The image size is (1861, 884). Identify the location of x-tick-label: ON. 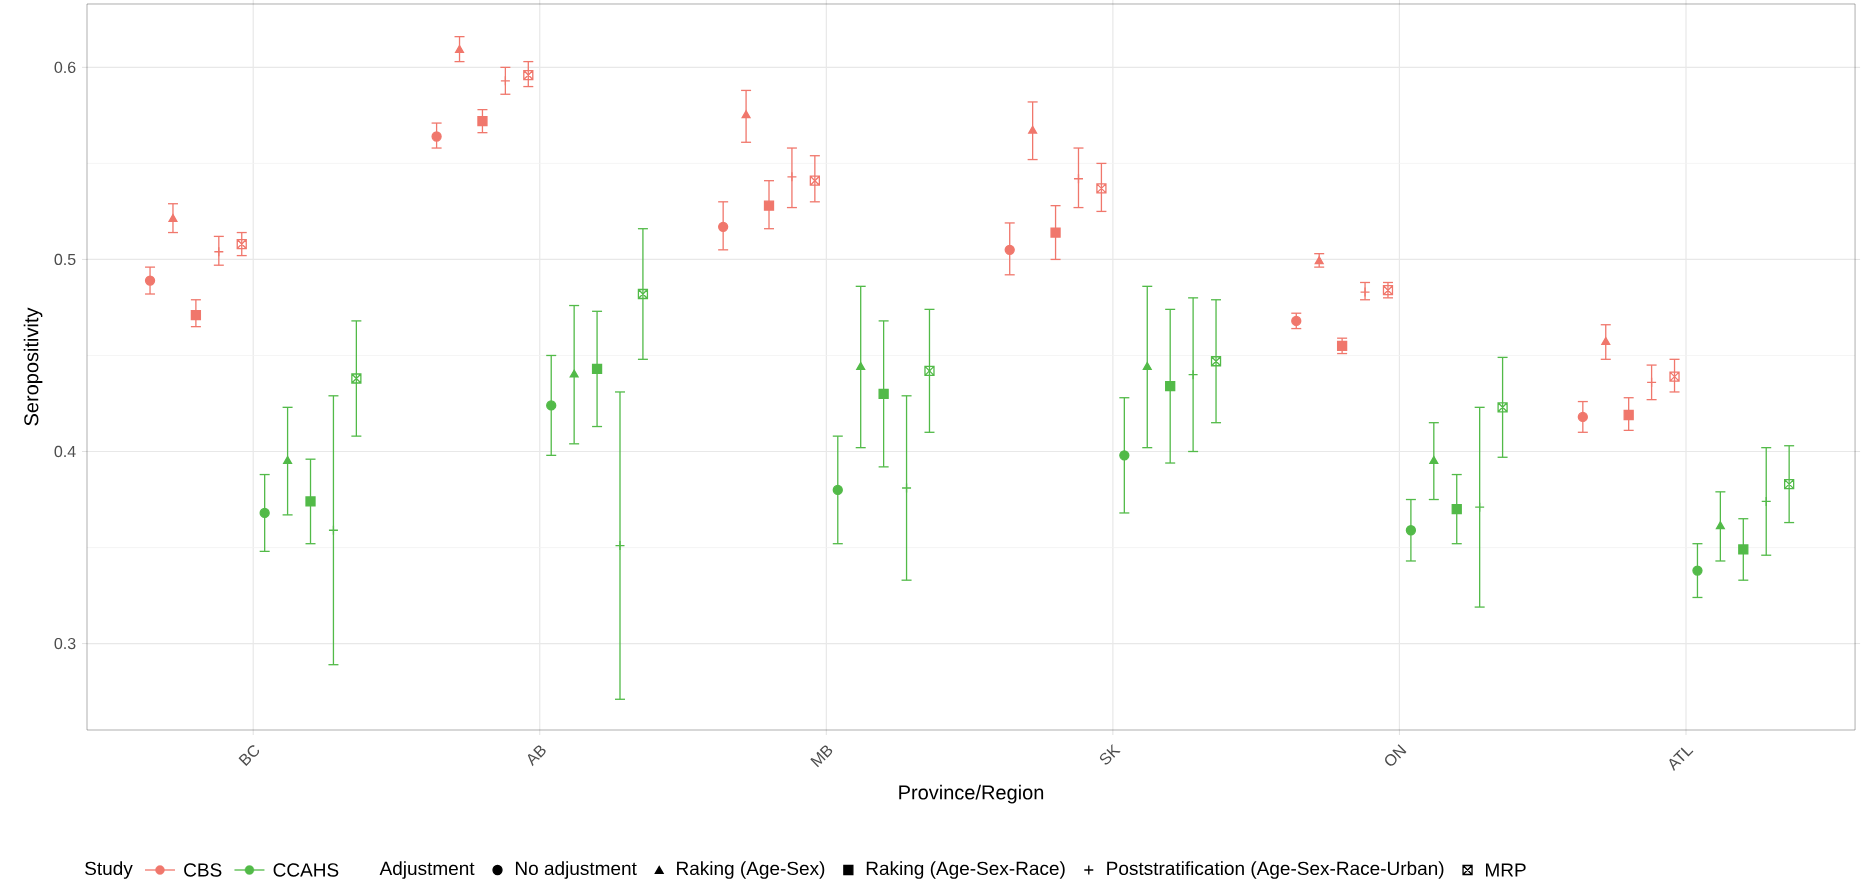
(1396, 755).